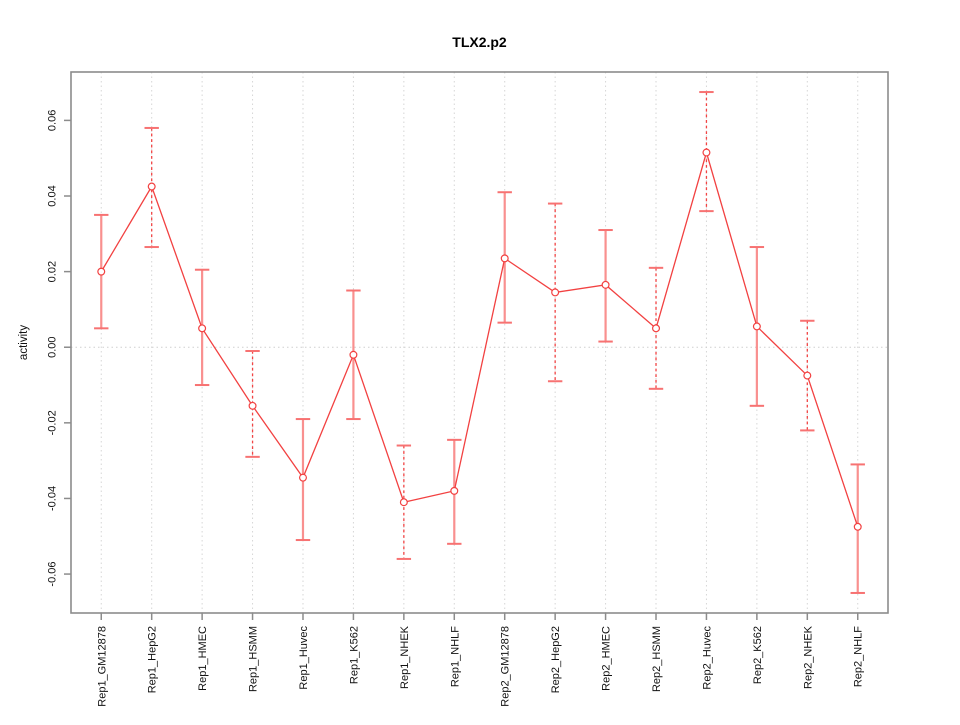 This screenshot has width=960, height=725. What do you see at coordinates (53, 574) in the screenshot?
I see `y-tick-label: -0.06` at bounding box center [53, 574].